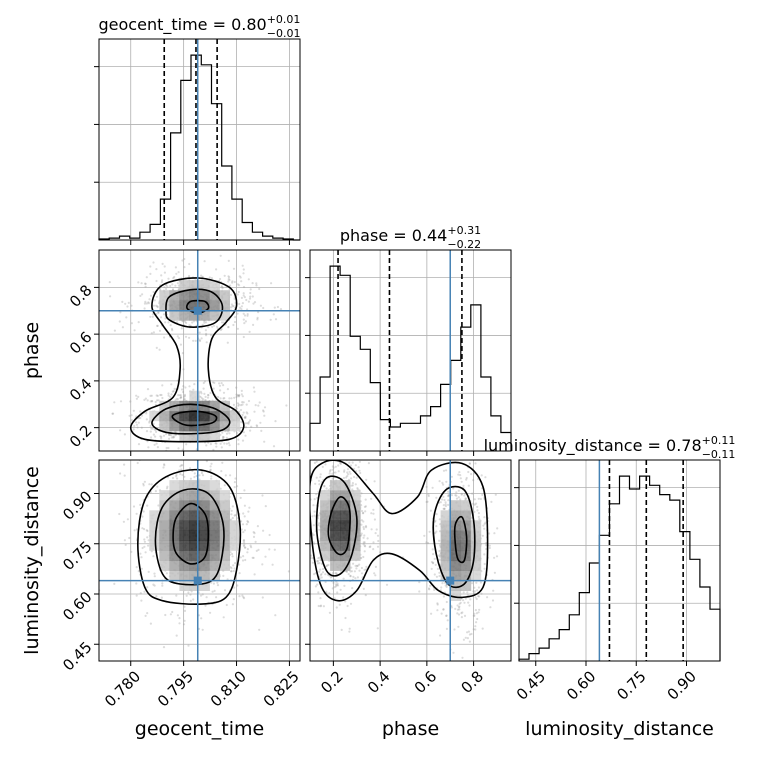  What do you see at coordinates (187, 360) in the screenshot?
I see `contour-line` at bounding box center [187, 360].